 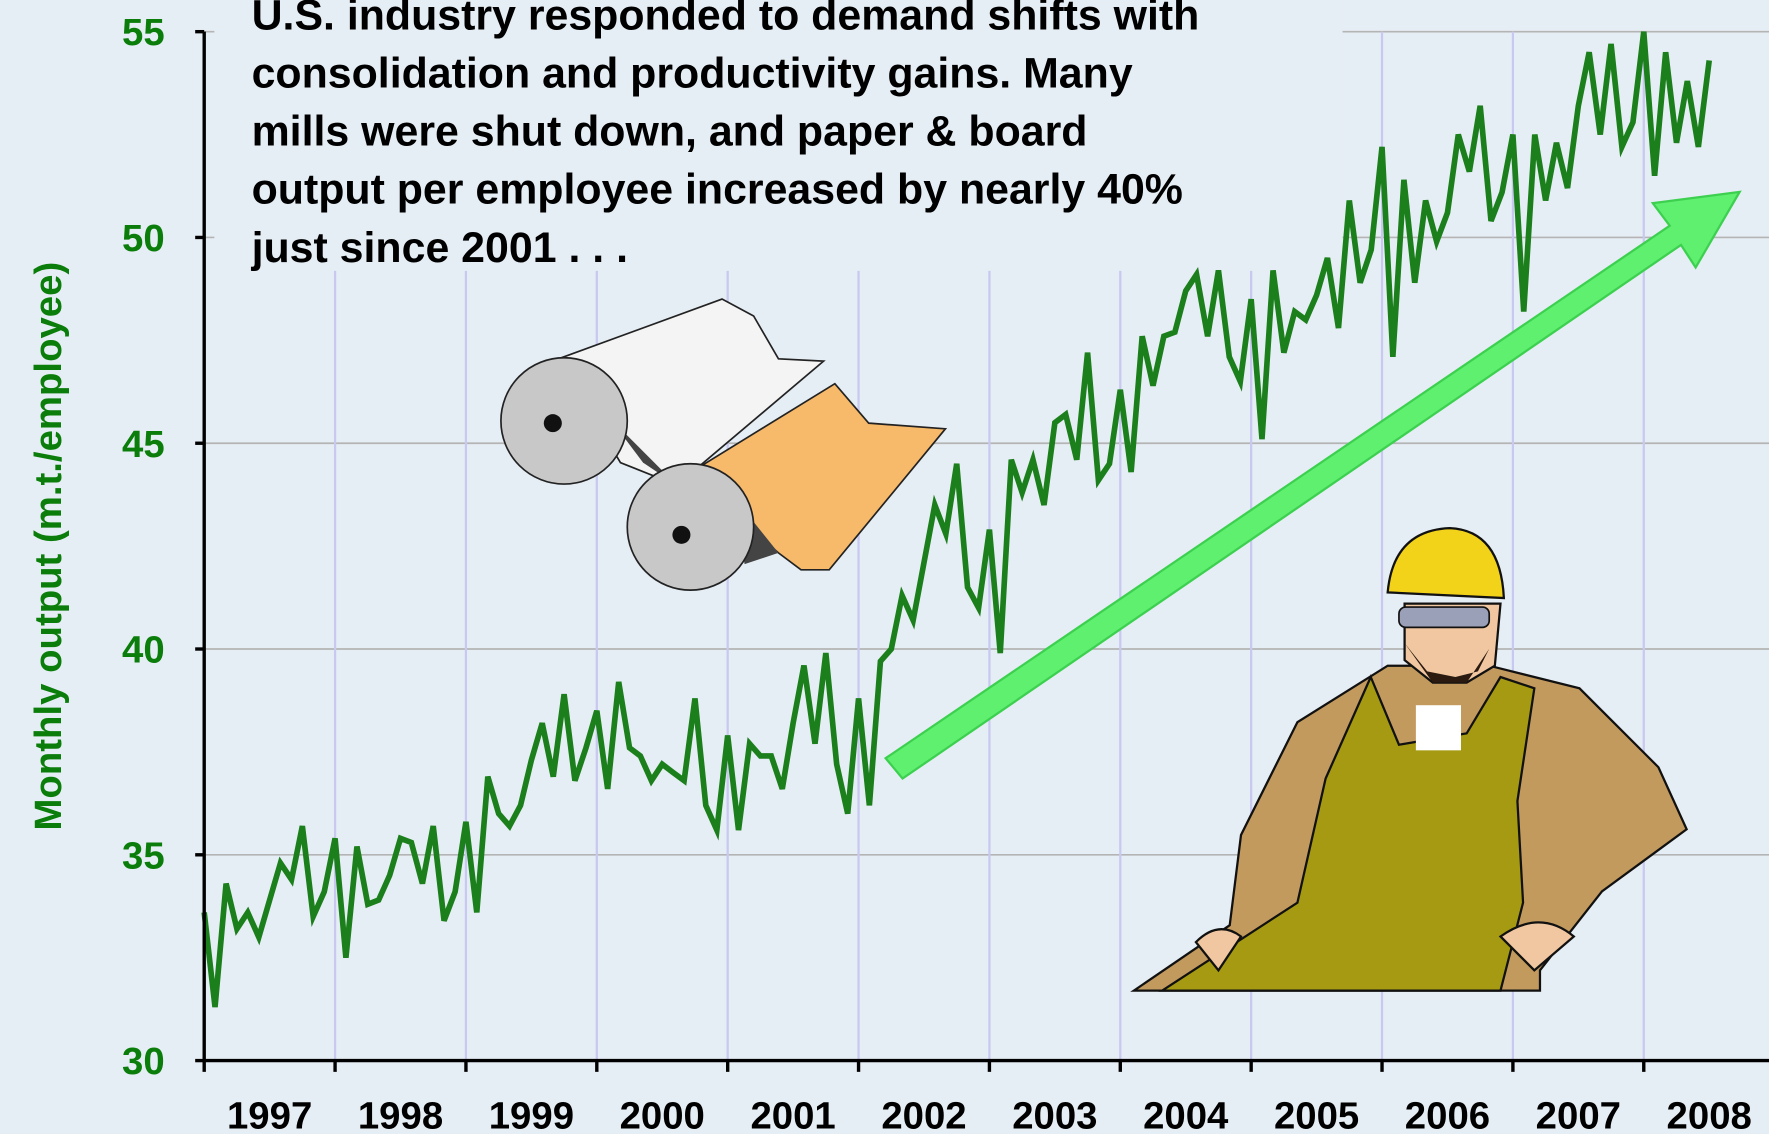 What do you see at coordinates (1186, 1114) in the screenshot?
I see `x-tick-label: 2004` at bounding box center [1186, 1114].